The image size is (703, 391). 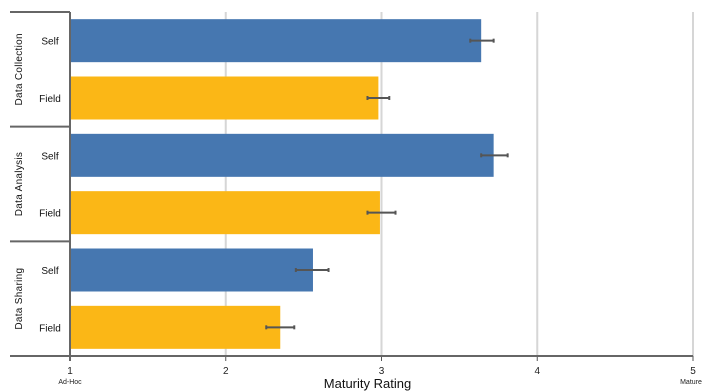 I want to click on x-high-label: Mature, so click(x=691, y=382).